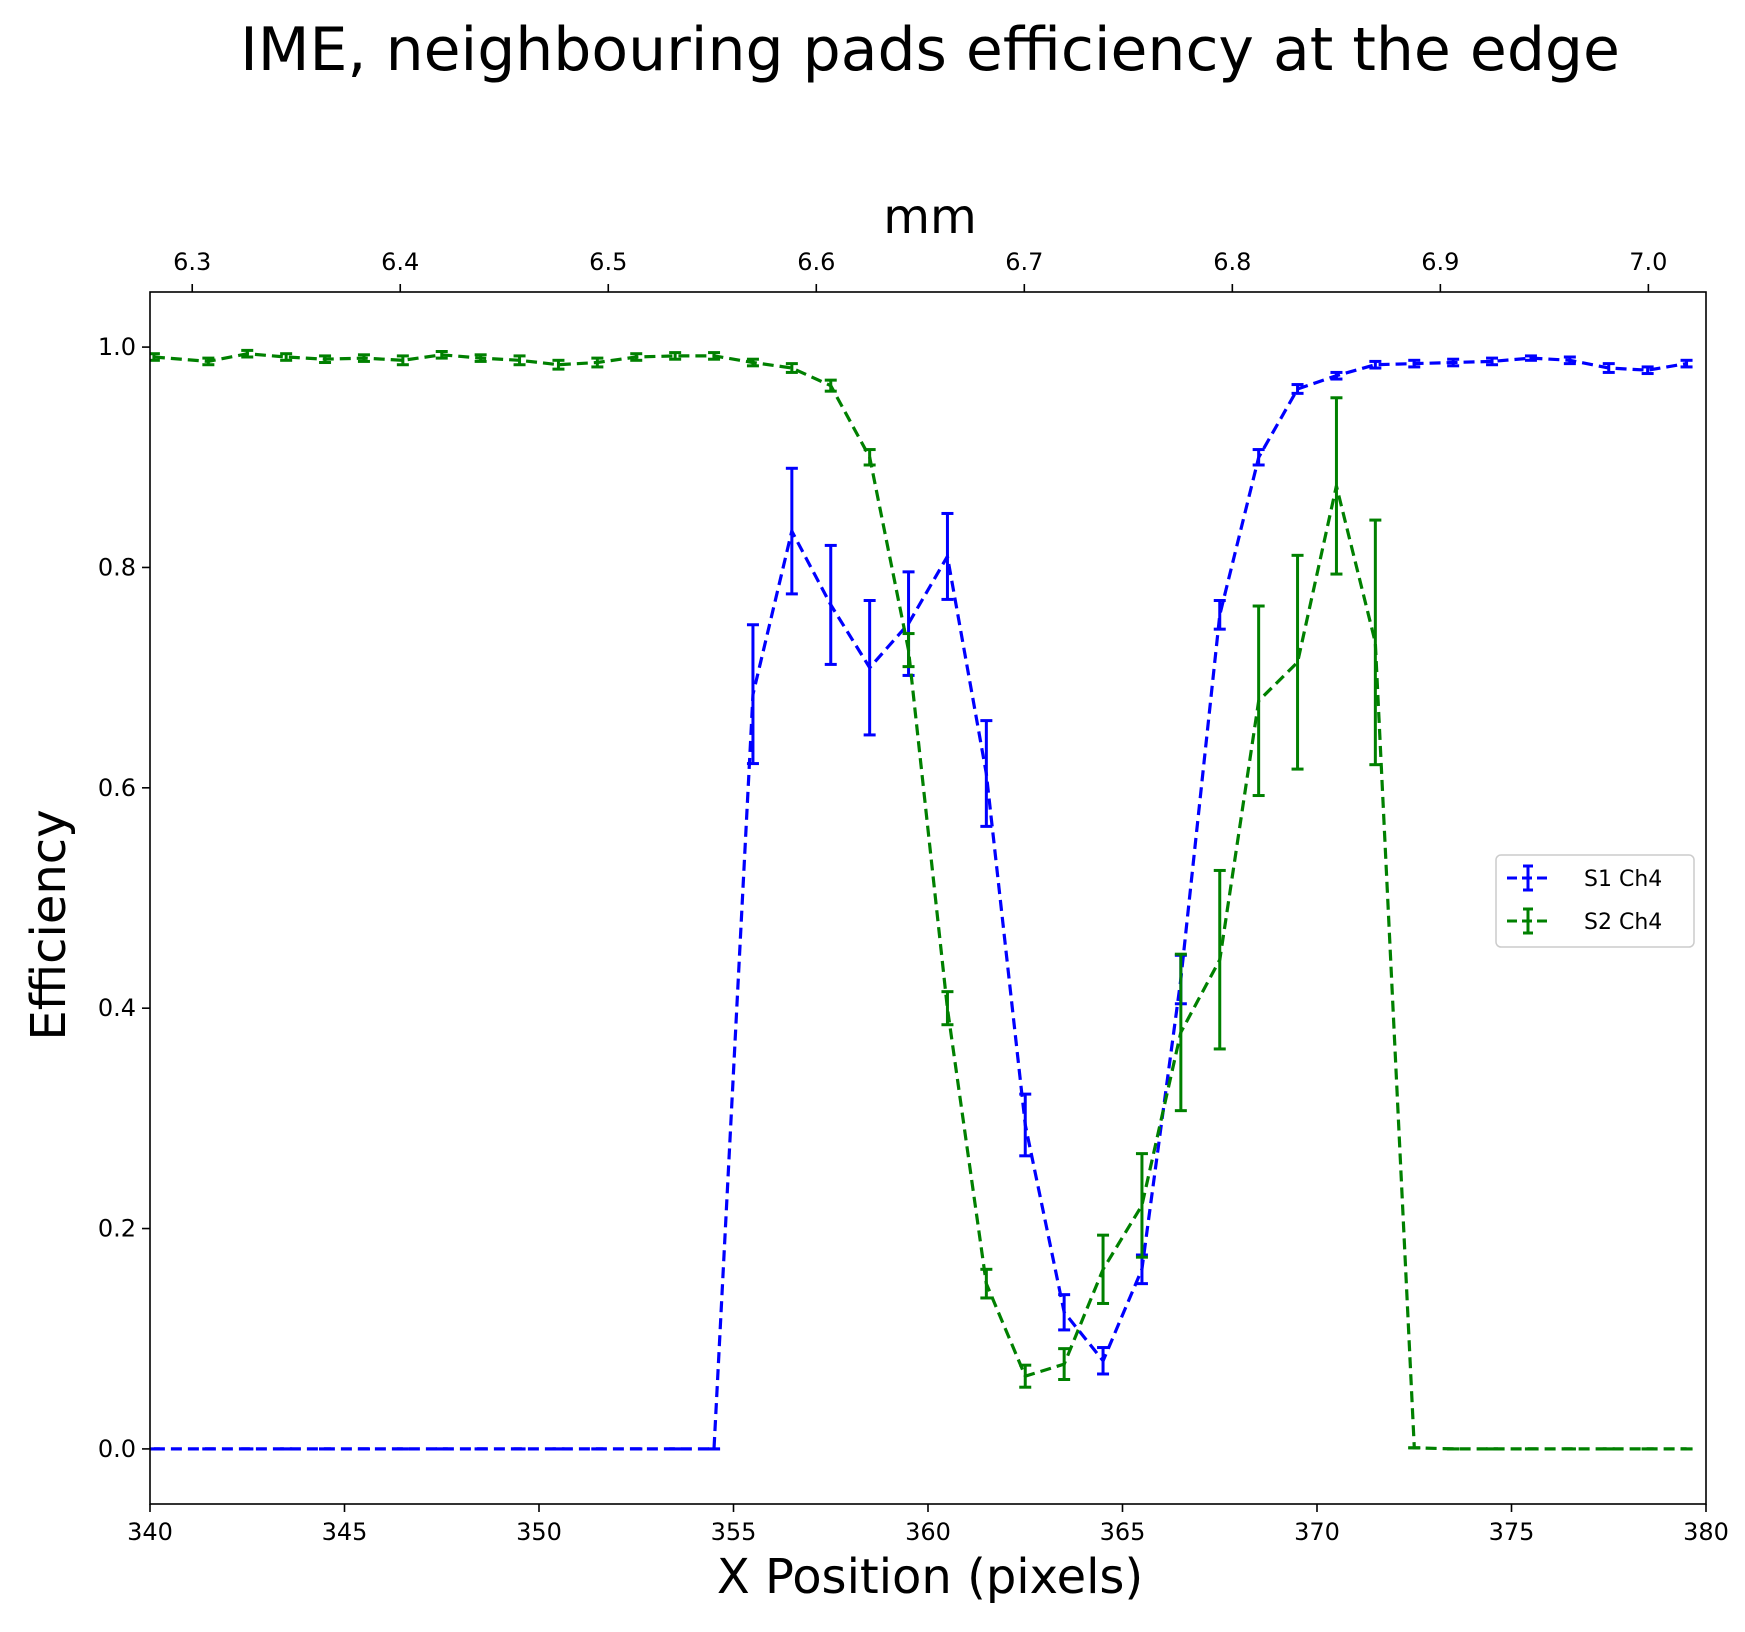 Image resolution: width=1745 pixels, height=1632 pixels. I want to click on top-tick-label: 6.5, so click(608, 262).